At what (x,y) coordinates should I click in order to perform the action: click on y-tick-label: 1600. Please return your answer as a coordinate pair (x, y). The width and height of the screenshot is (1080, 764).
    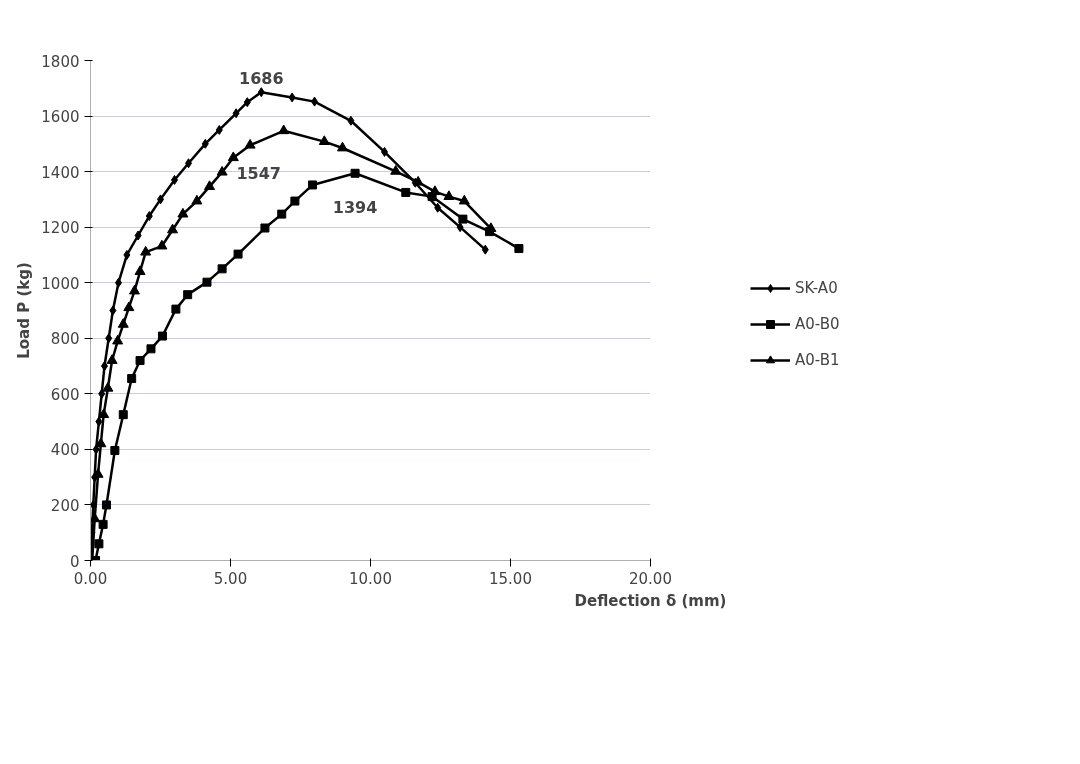
    Looking at the image, I should click on (60, 117).